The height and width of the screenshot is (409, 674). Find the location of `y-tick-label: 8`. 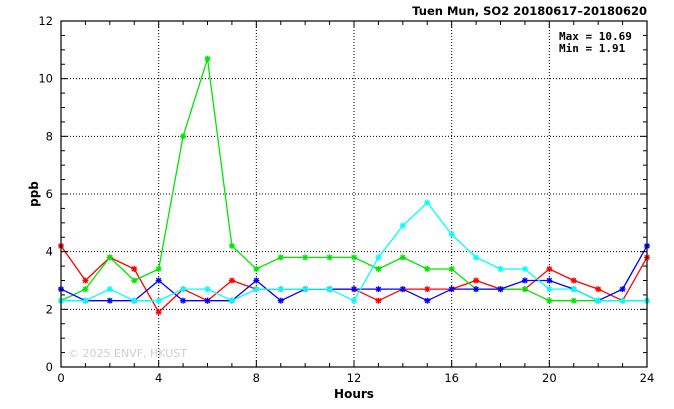

y-tick-label: 8 is located at coordinates (49, 136).